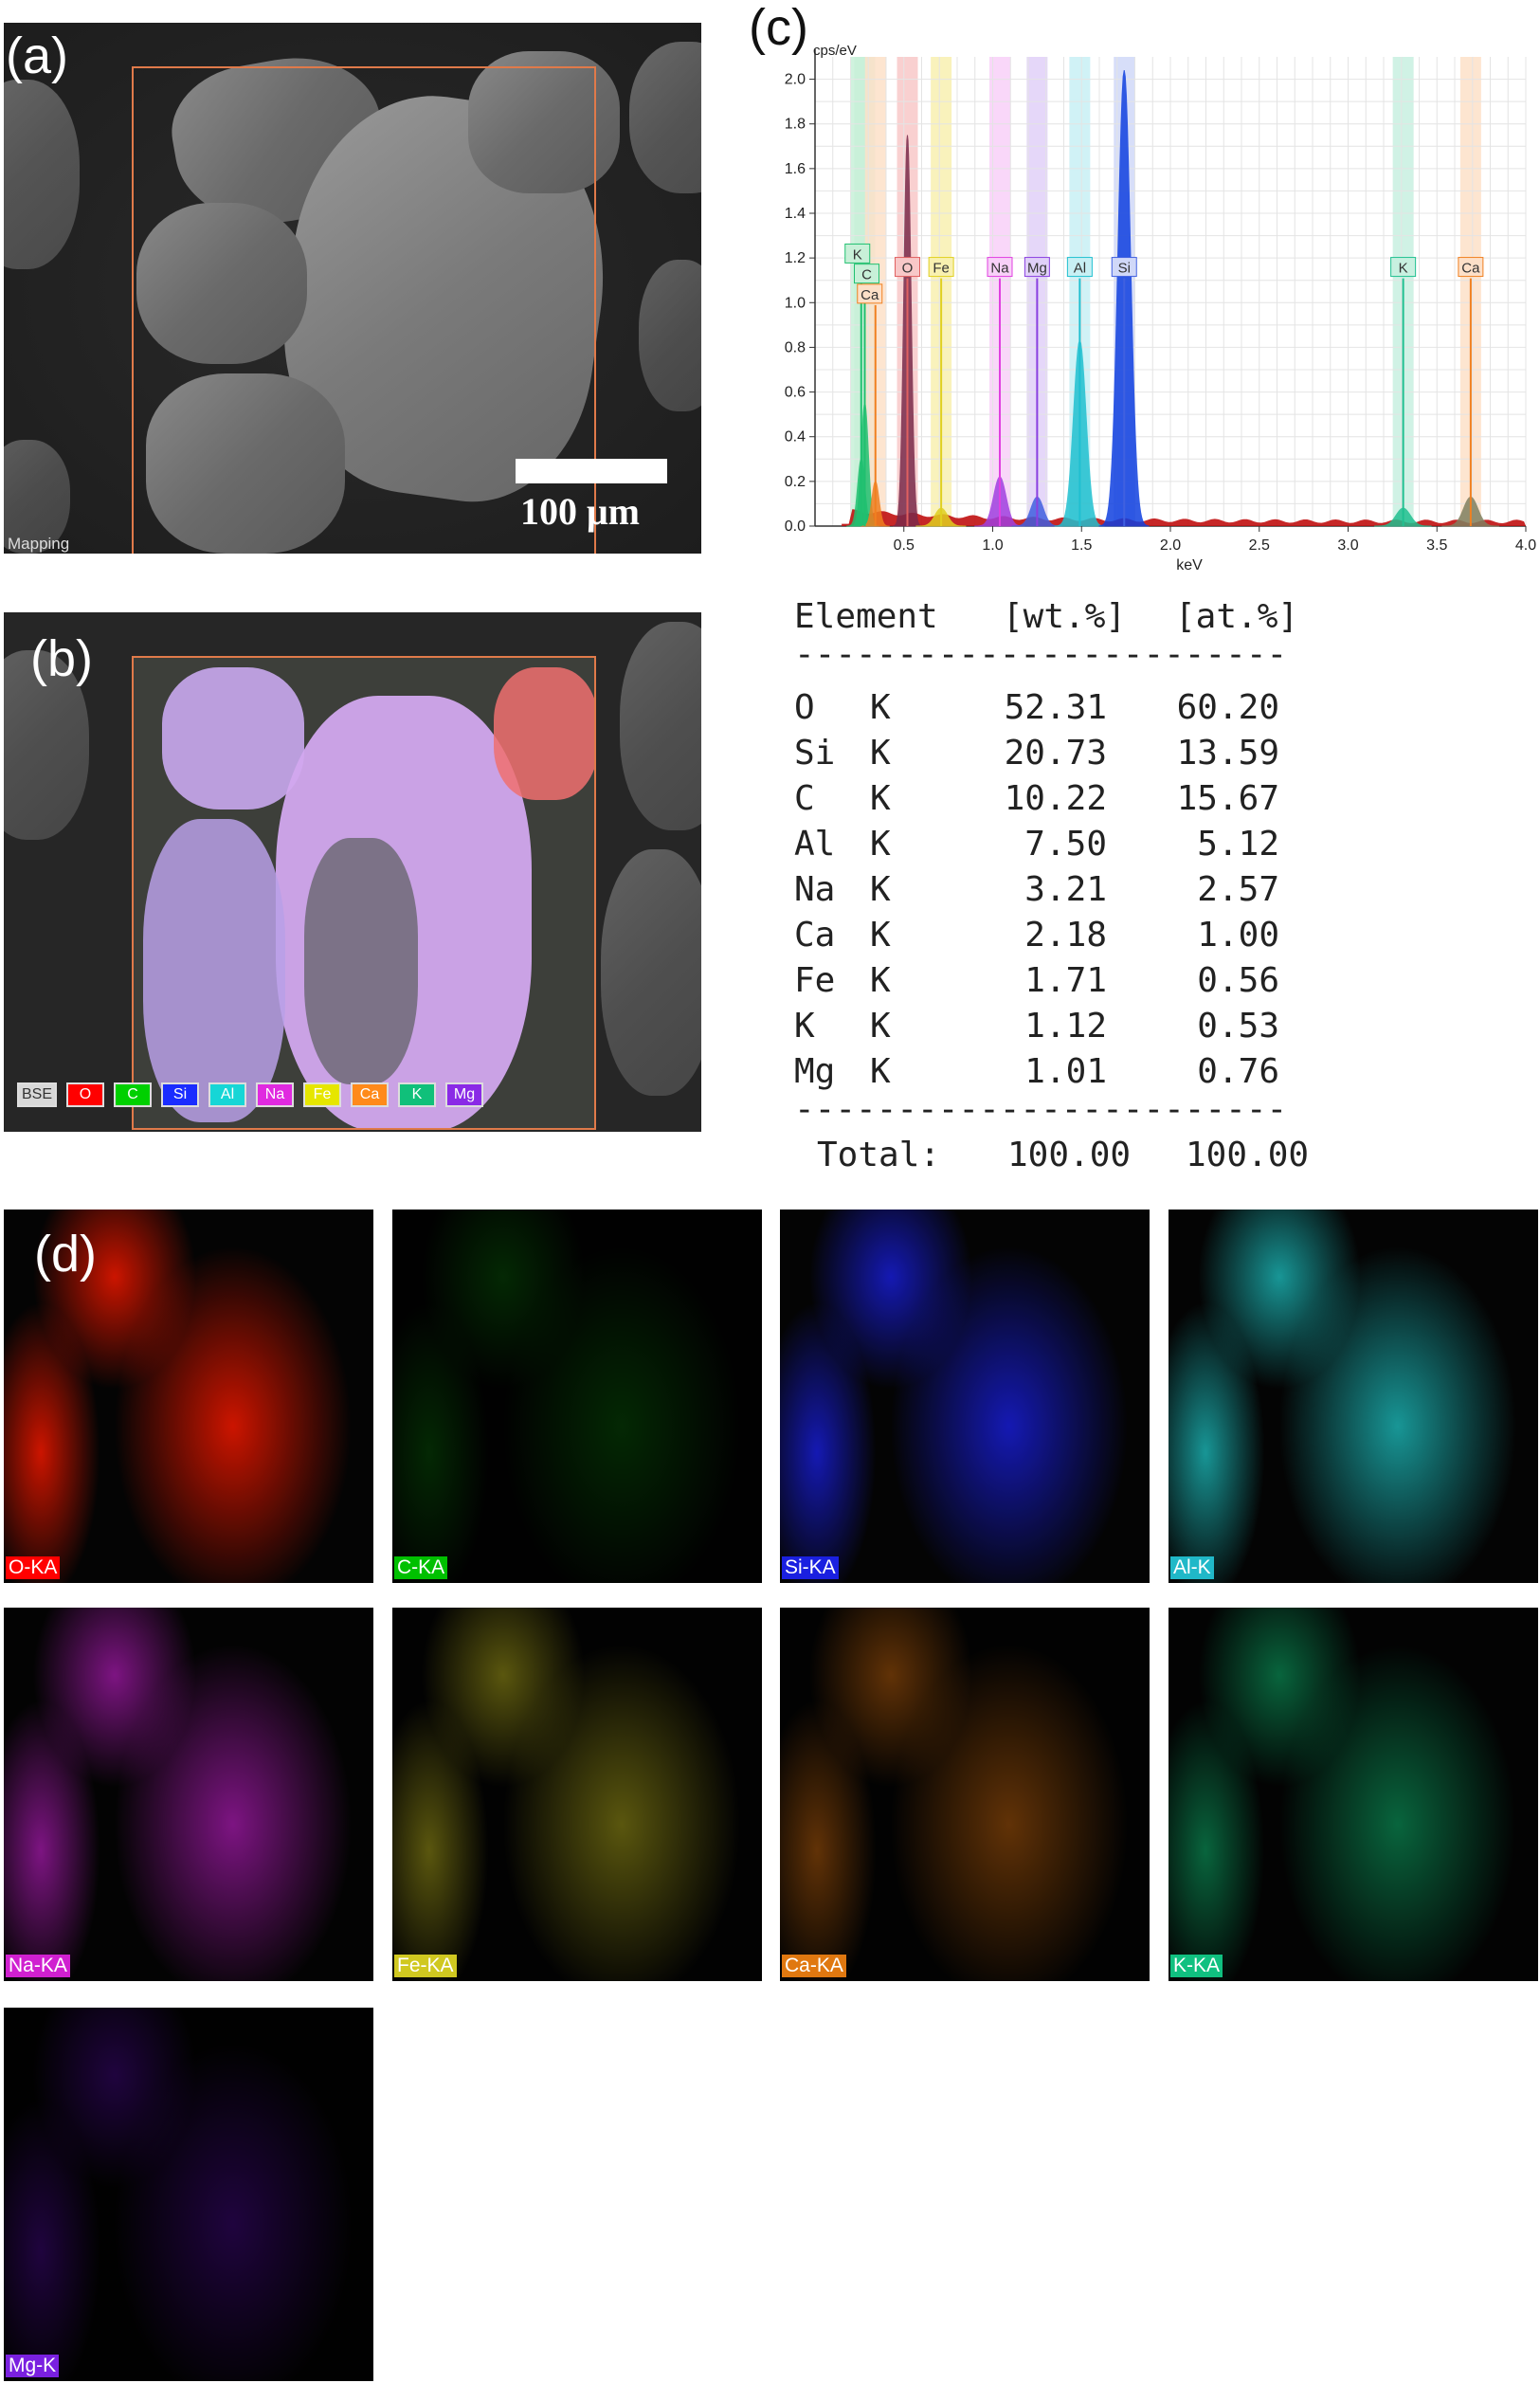  What do you see at coordinates (1081, 545) in the screenshot?
I see `x-tick-label: 1.5` at bounding box center [1081, 545].